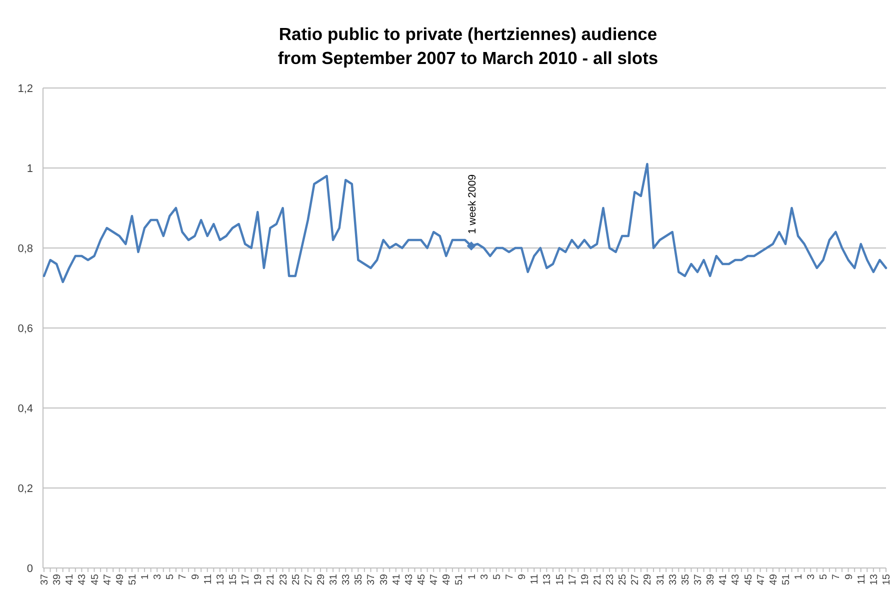 This screenshot has width=894, height=591. I want to click on chart-title: Ratio public to private (hertziennes) audience from September 2007 to March 2010 - all slots, so click(468, 46).